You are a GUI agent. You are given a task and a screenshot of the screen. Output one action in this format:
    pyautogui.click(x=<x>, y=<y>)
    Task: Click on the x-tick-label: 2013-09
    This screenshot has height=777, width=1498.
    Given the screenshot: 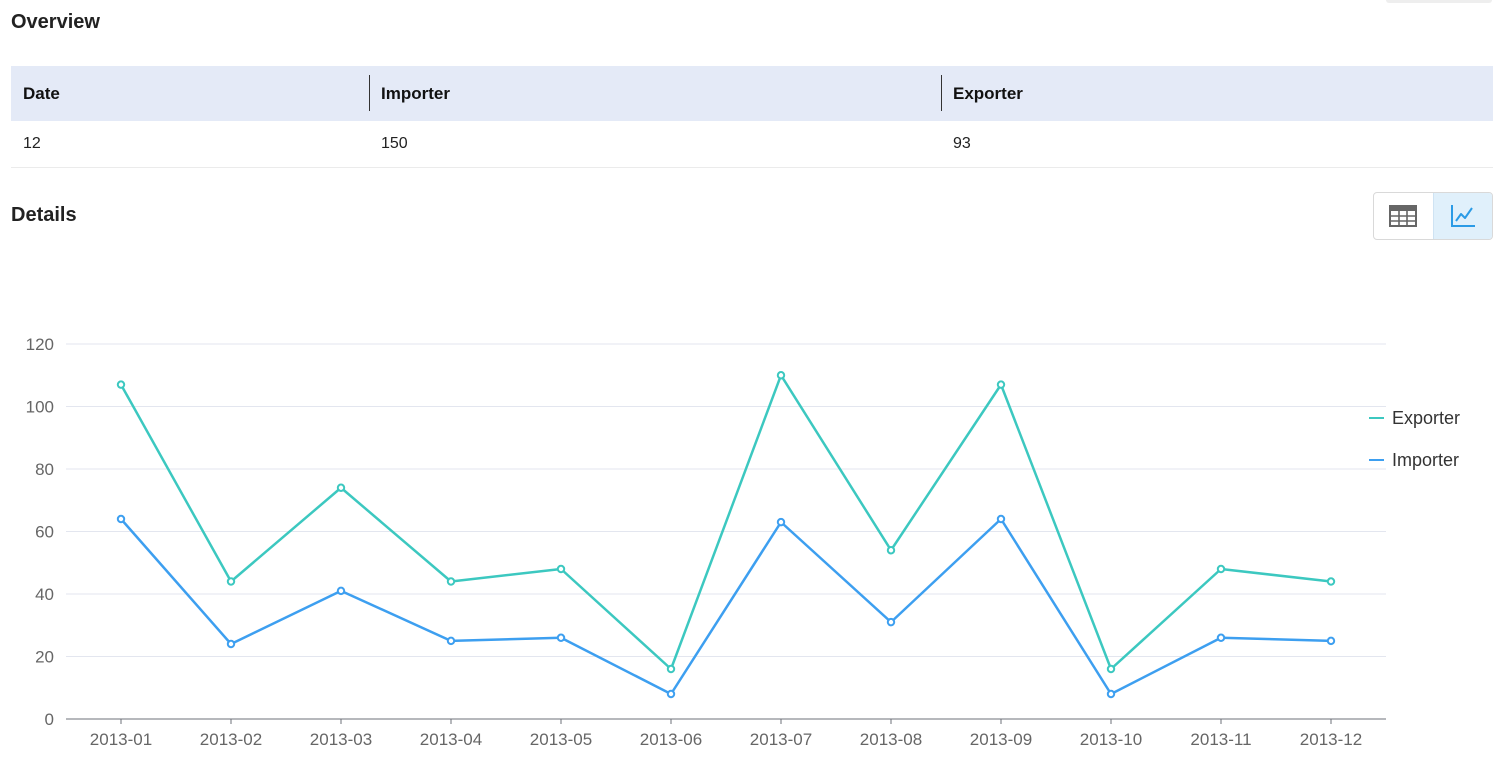 What is the action you would take?
    pyautogui.click(x=1001, y=739)
    